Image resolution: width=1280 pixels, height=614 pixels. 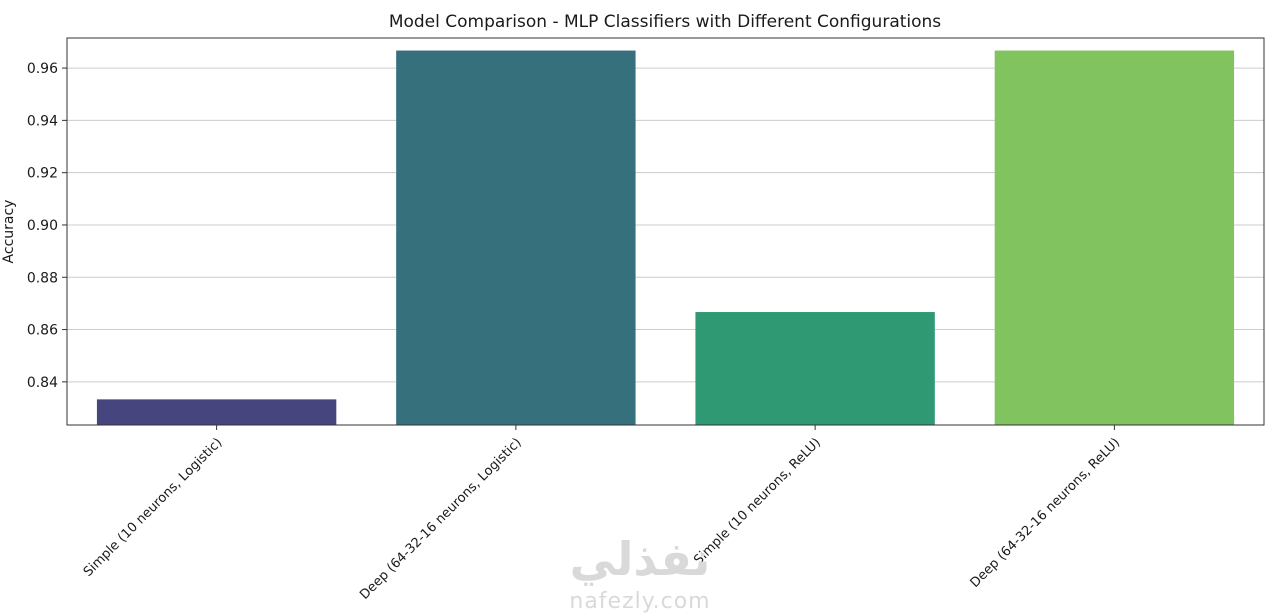 What do you see at coordinates (42, 278) in the screenshot?
I see `y-tick-label: 0.88` at bounding box center [42, 278].